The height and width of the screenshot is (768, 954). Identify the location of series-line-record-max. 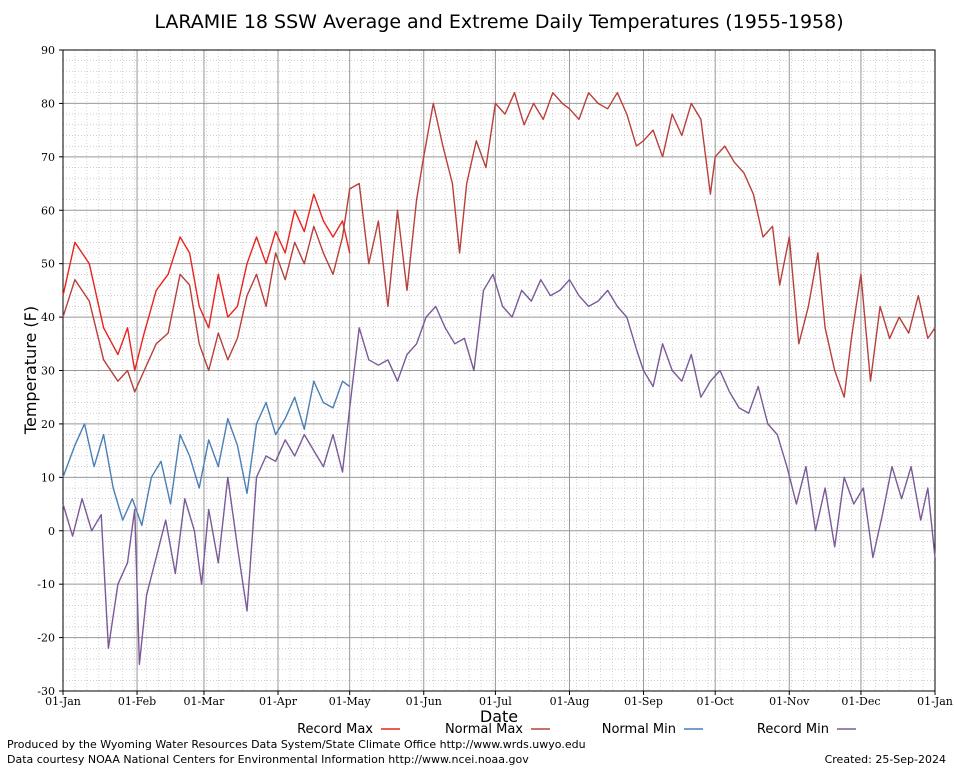
(206, 282).